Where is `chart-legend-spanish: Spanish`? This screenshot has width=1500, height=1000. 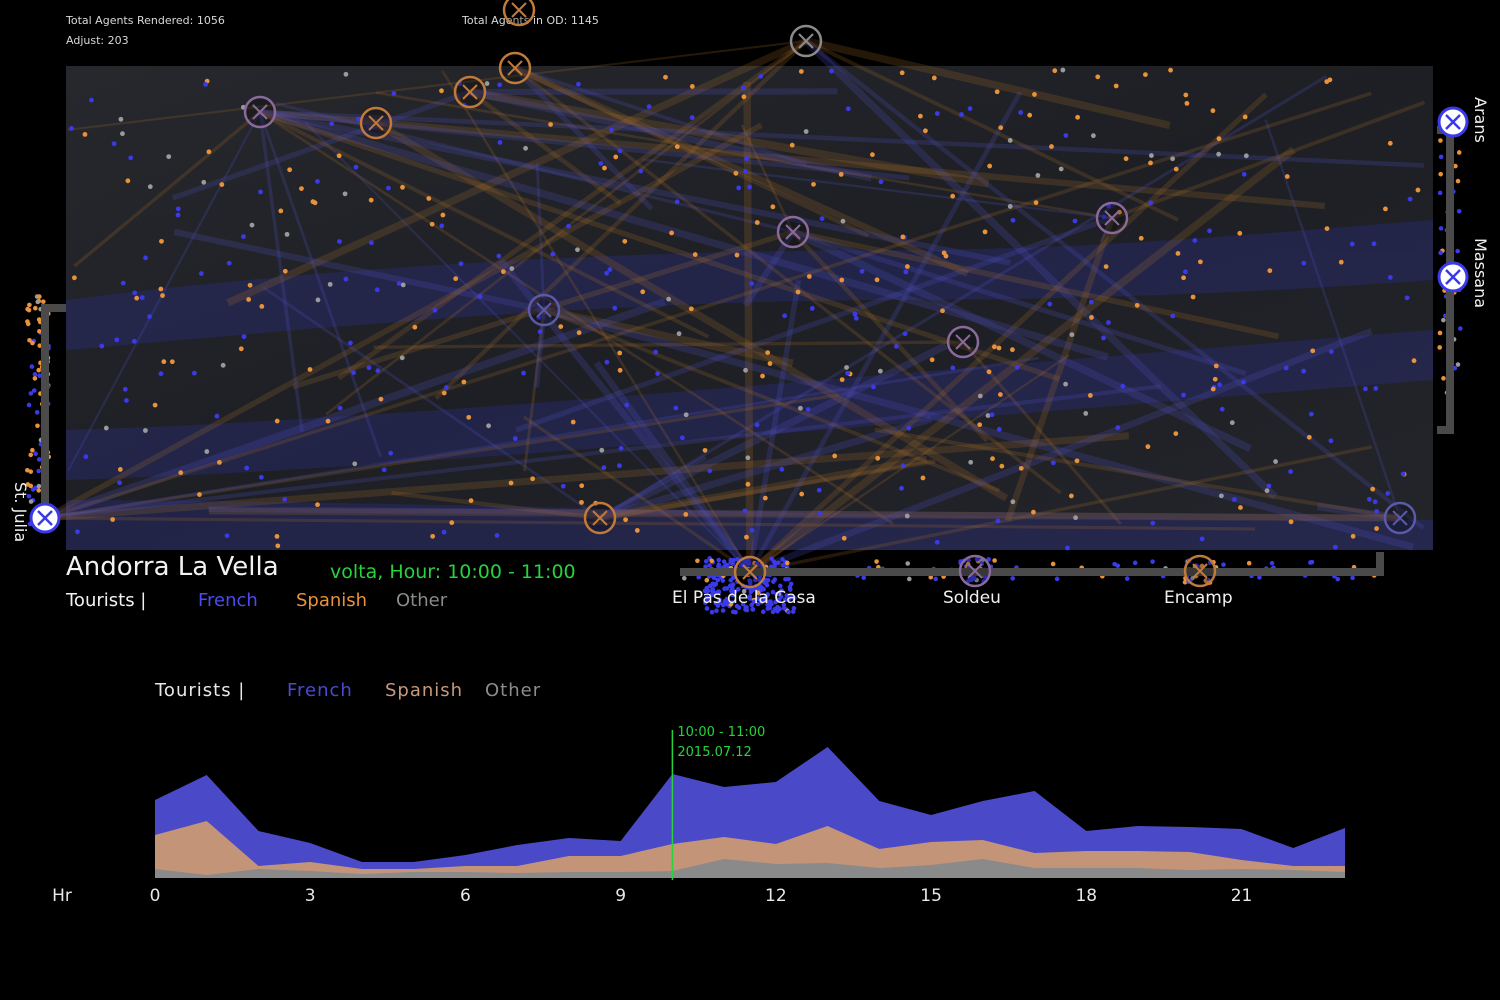 chart-legend-spanish: Spanish is located at coordinates (424, 690).